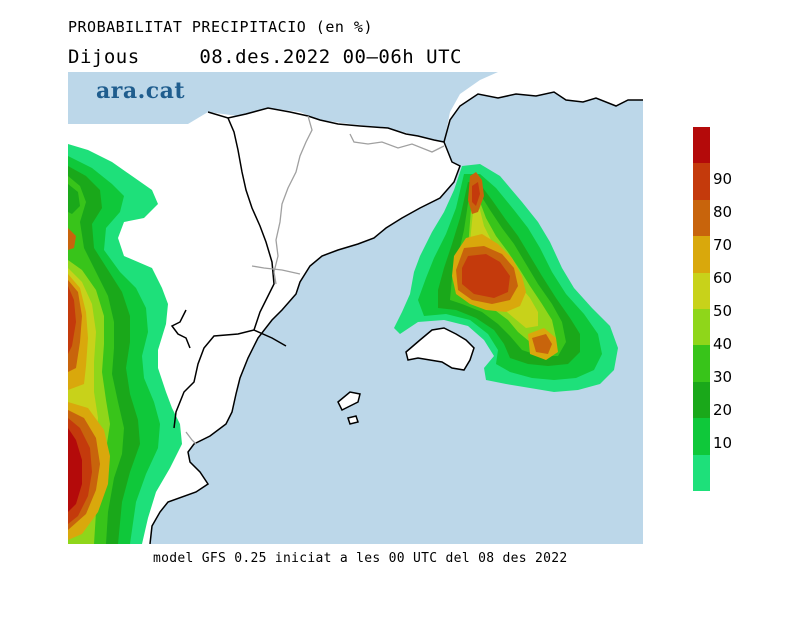 This screenshot has width=800, height=617. Describe the element at coordinates (506, 278) in the screenshot. I see `precip-east` at that location.